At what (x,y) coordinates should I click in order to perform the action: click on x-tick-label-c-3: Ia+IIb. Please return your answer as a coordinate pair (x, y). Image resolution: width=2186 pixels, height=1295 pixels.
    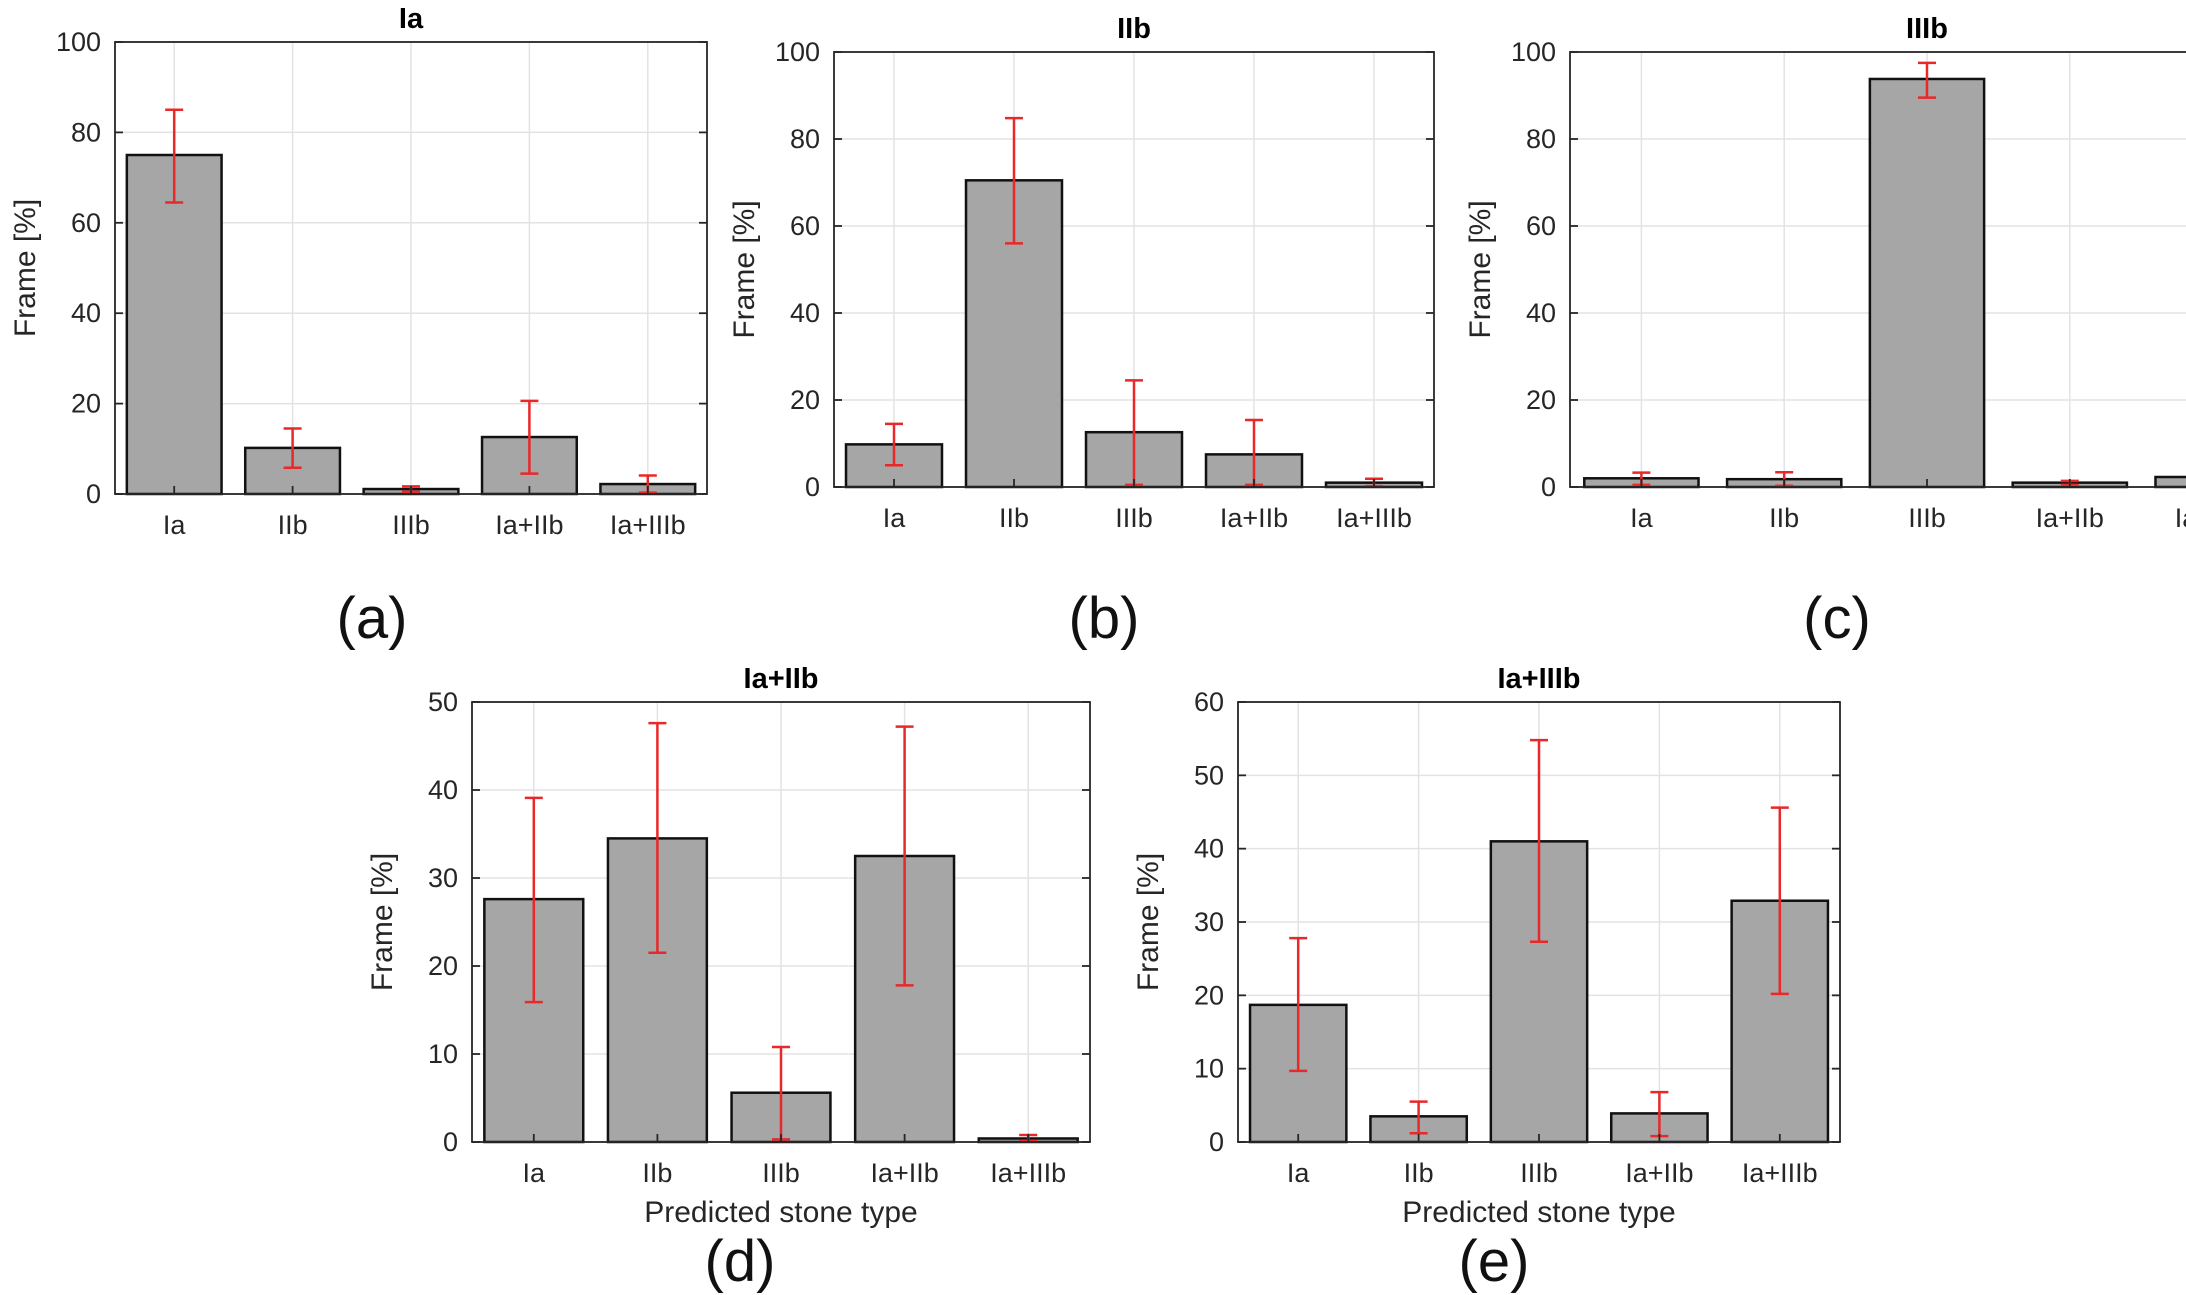
    Looking at the image, I should click on (2070, 518).